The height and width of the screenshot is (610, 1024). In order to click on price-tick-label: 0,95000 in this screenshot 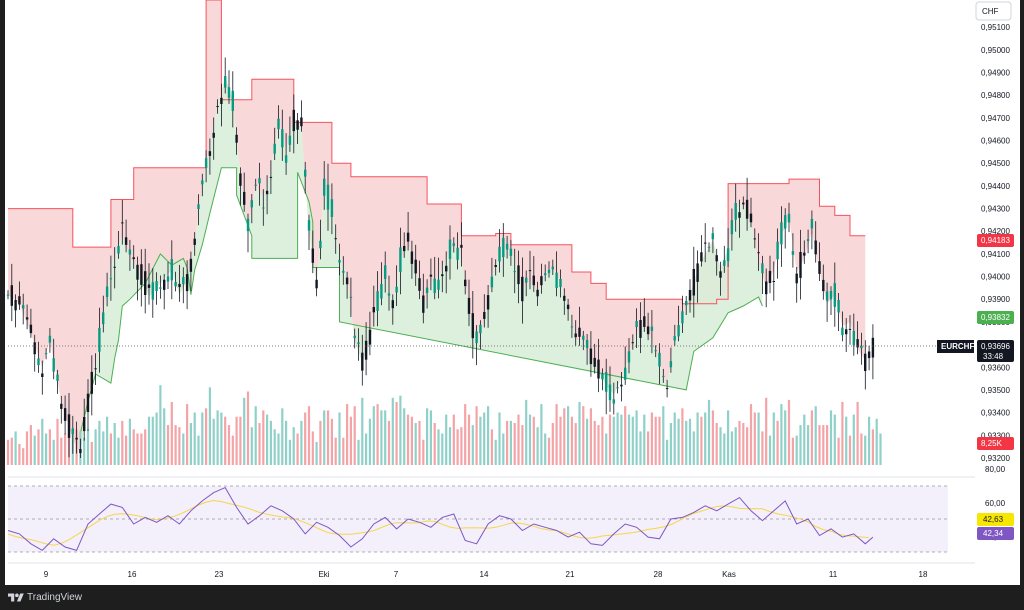, I will do `click(995, 50)`.